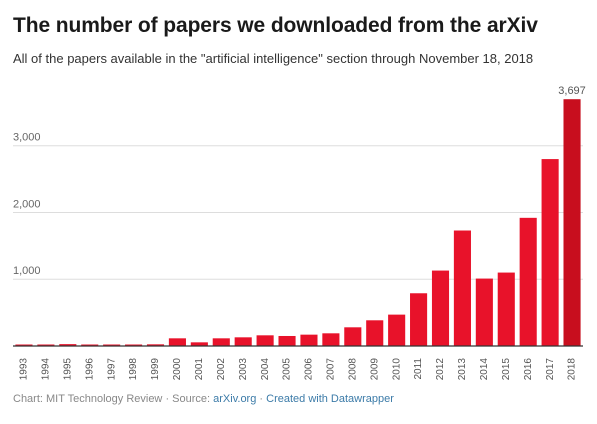 Image resolution: width=597 pixels, height=424 pixels. I want to click on x-tick-label: 1994, so click(46, 369).